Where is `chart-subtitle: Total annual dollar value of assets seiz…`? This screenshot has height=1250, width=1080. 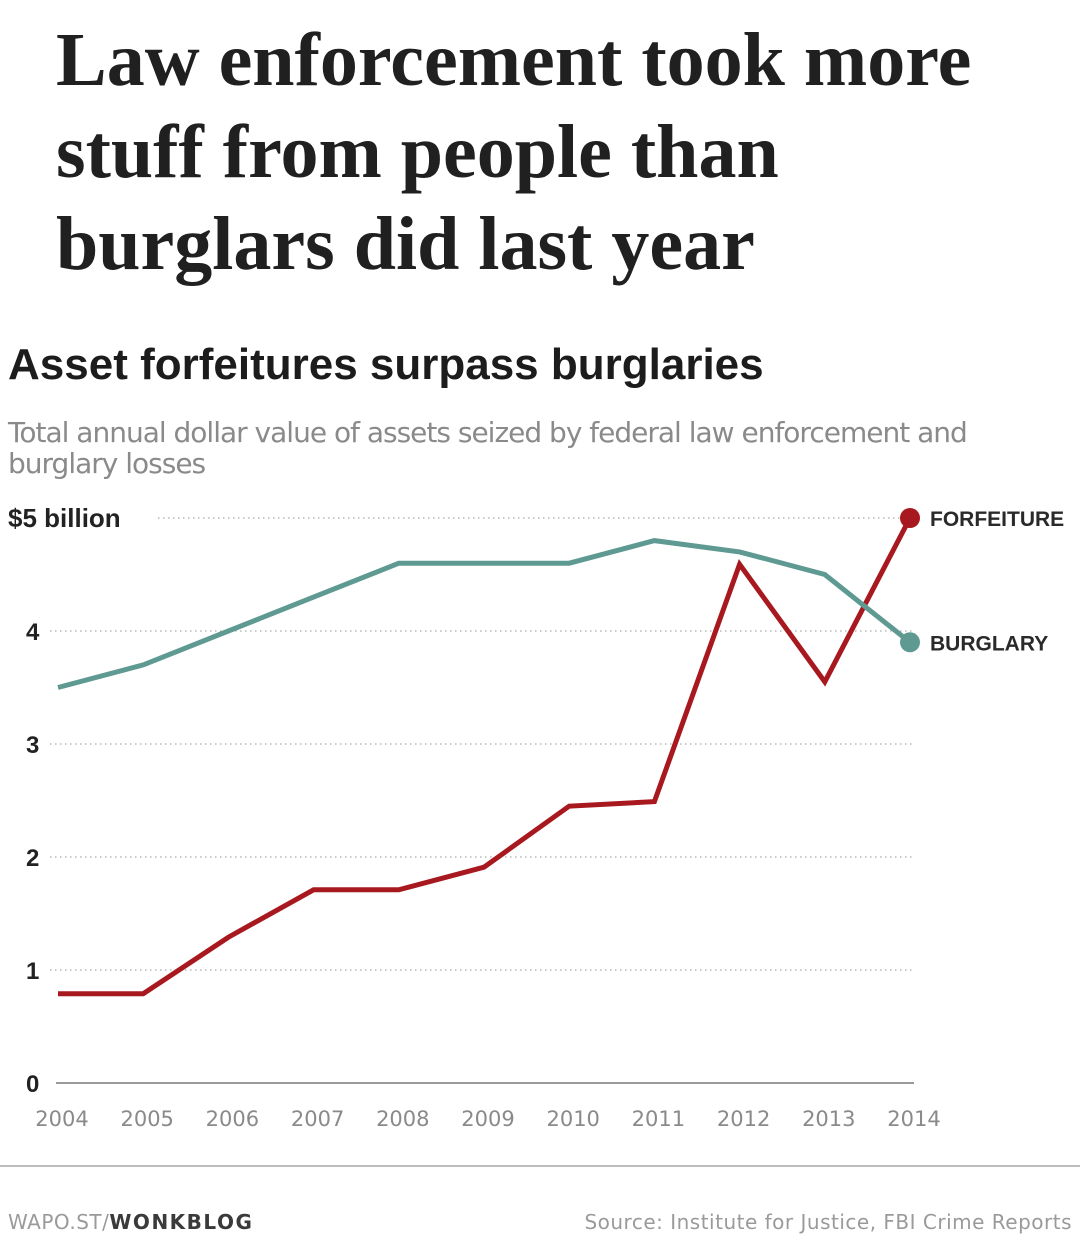 chart-subtitle: Total annual dollar value of assets seiz… is located at coordinates (488, 448).